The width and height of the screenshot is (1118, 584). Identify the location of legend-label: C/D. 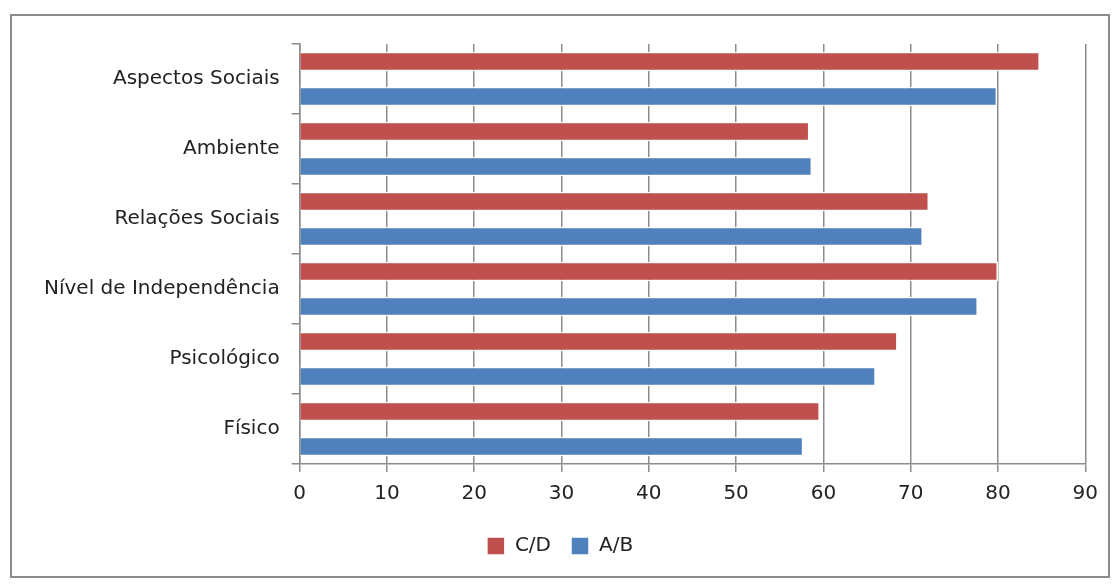
(532, 544).